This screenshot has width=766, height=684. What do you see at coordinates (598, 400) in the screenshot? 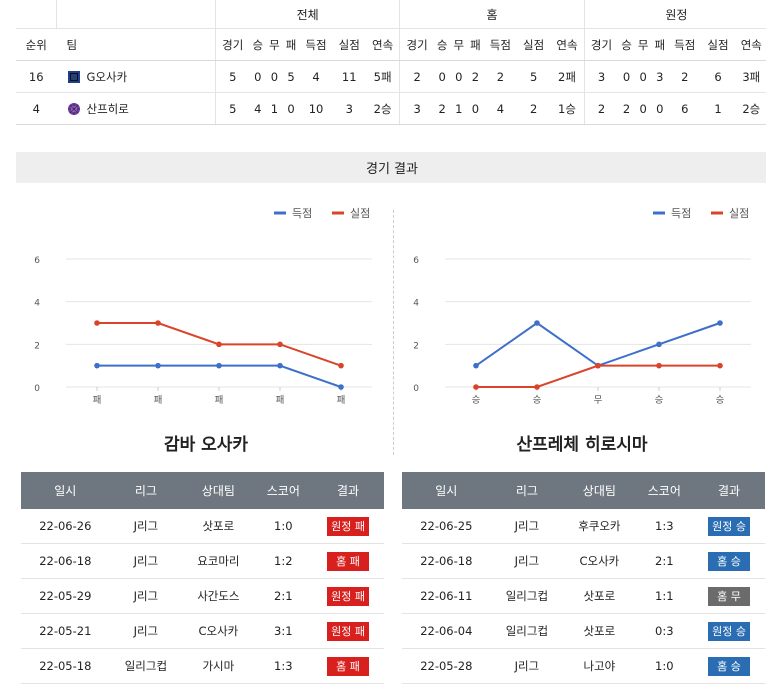
I see `x-tick-label: 무` at bounding box center [598, 400].